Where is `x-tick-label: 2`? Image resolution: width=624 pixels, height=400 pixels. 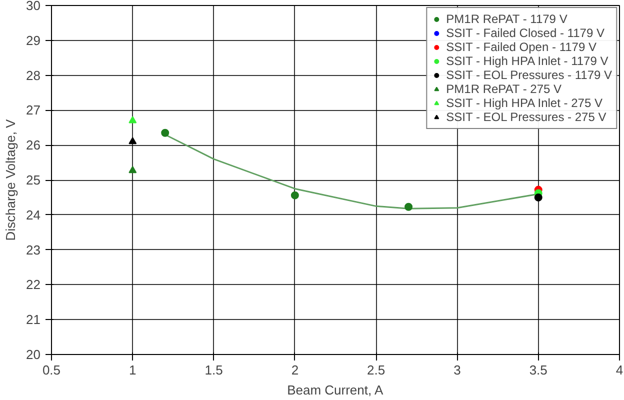 x-tick-label: 2 is located at coordinates (295, 370).